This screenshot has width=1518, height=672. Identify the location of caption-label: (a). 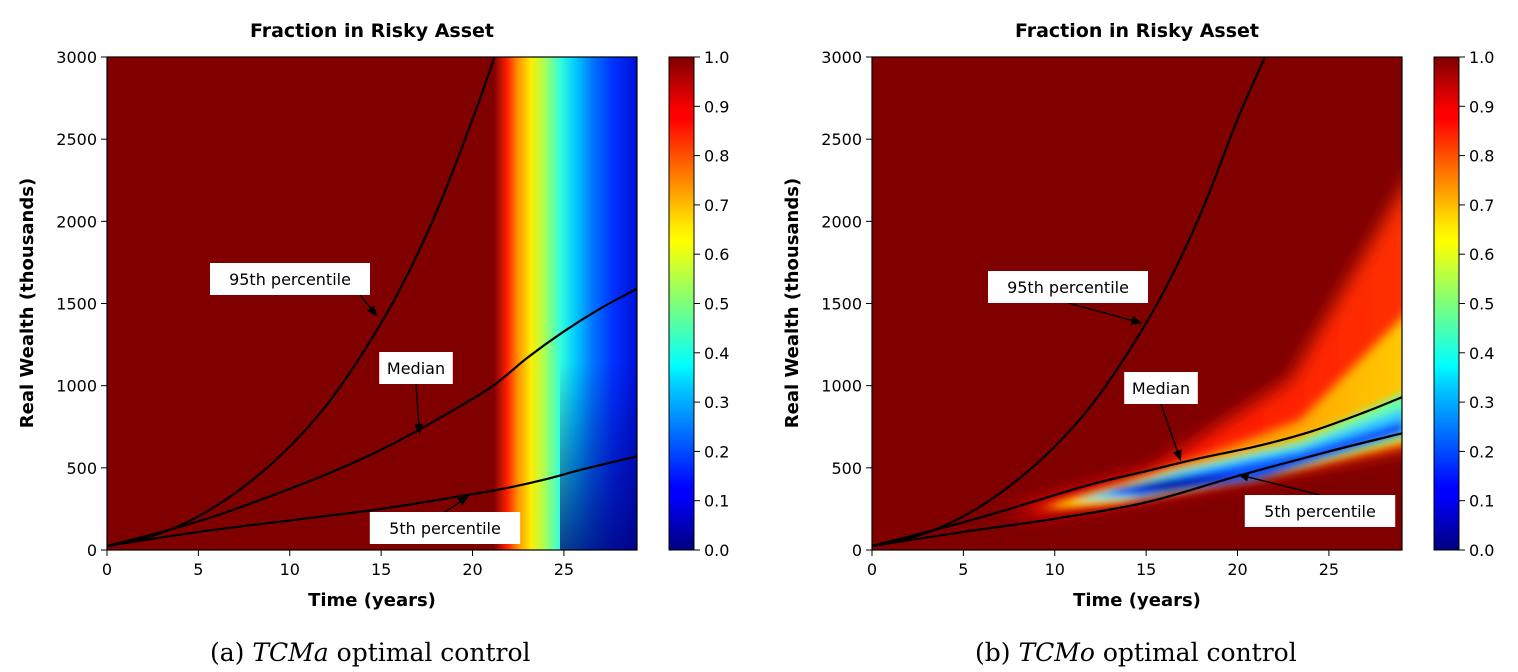
(227, 652).